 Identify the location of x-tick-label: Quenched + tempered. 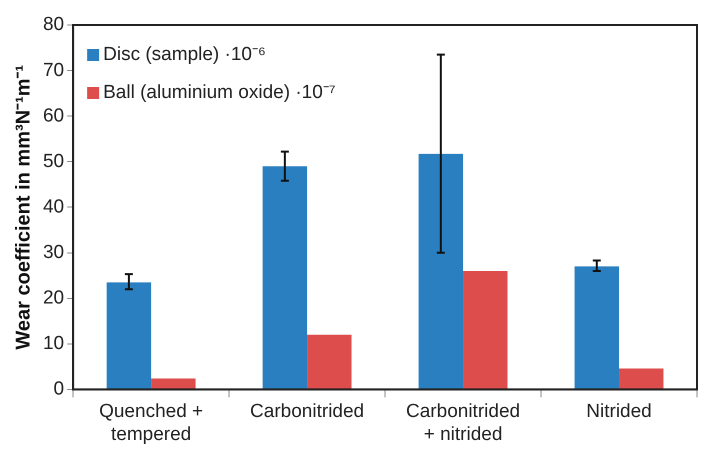
(151, 423).